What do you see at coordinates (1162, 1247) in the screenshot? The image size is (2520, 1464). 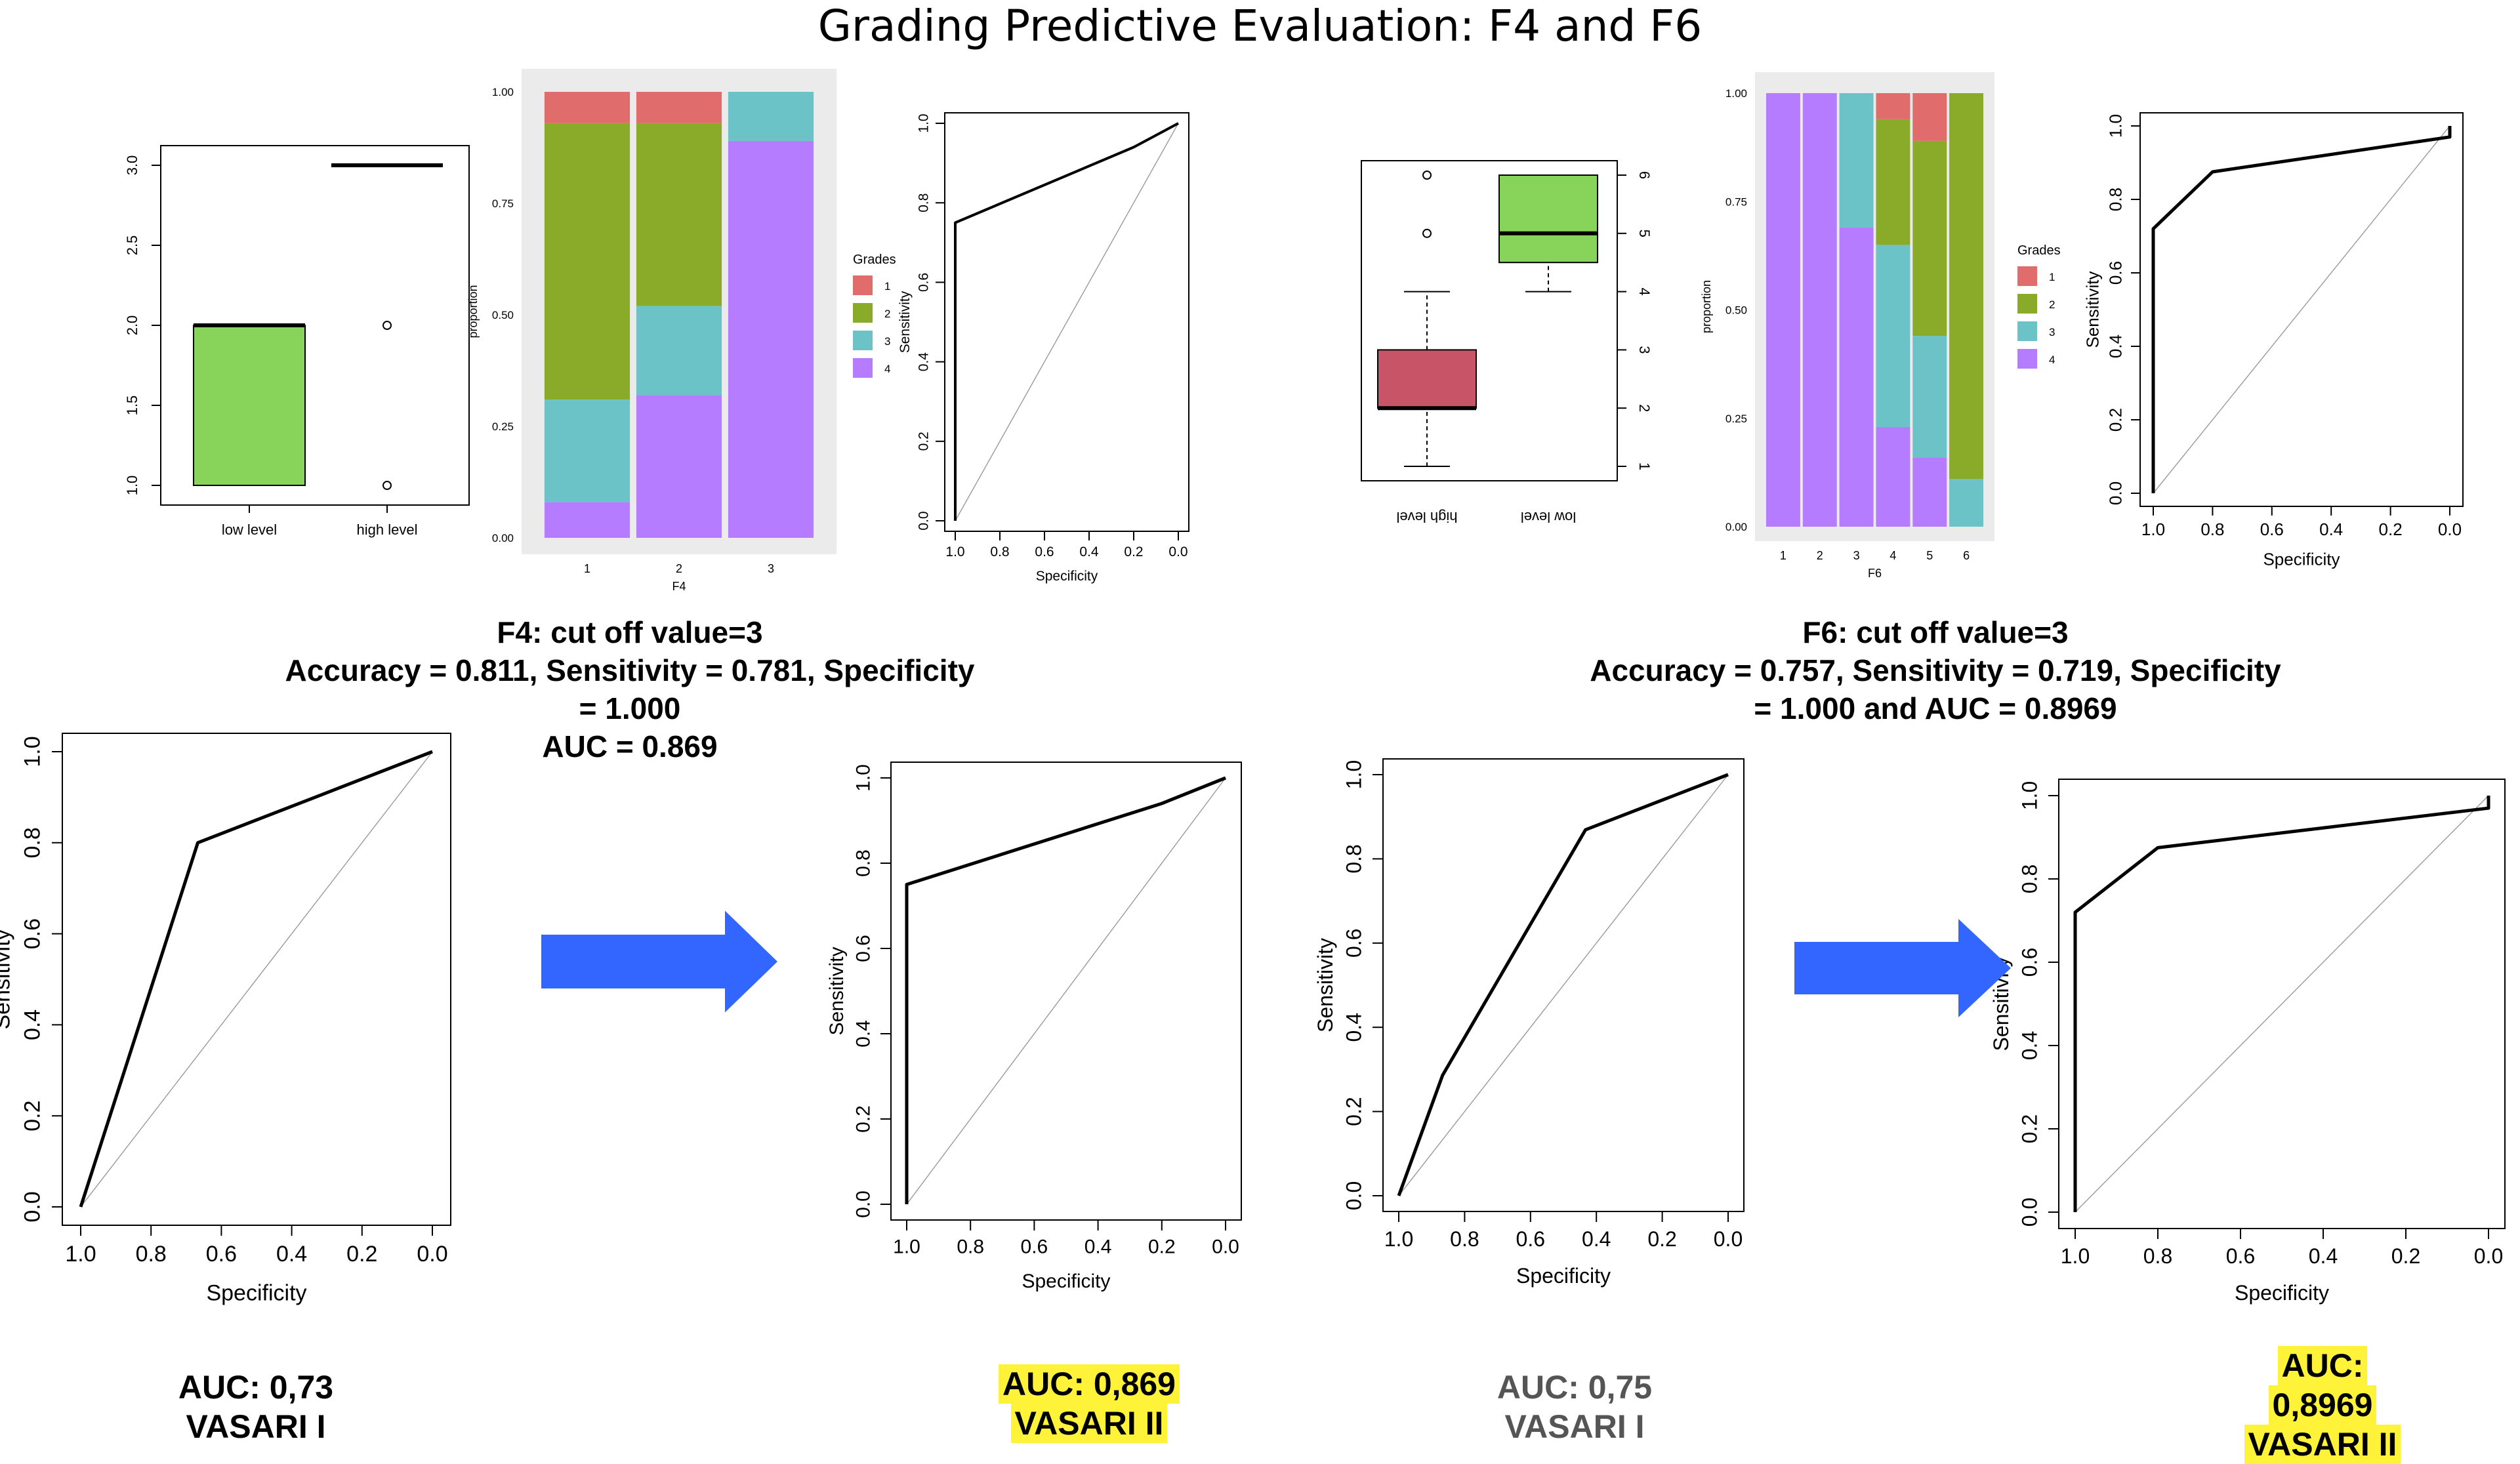 I see `f4-v2-x-tick-label: 0.2` at bounding box center [1162, 1247].